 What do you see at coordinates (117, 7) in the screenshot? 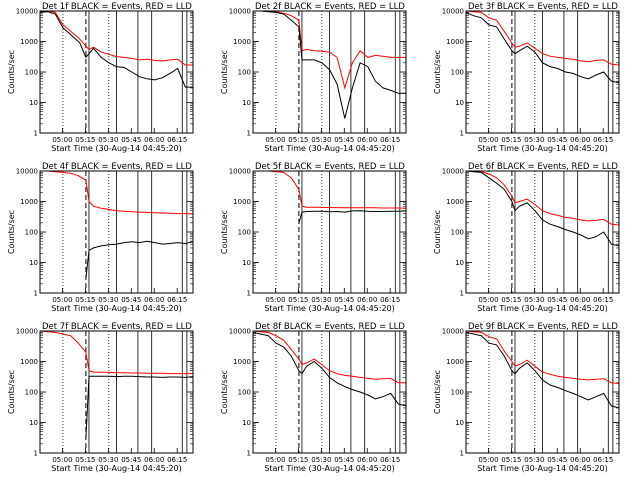
I see `panel-title: Det 1f BLACK = Events, RED = LLD` at bounding box center [117, 7].